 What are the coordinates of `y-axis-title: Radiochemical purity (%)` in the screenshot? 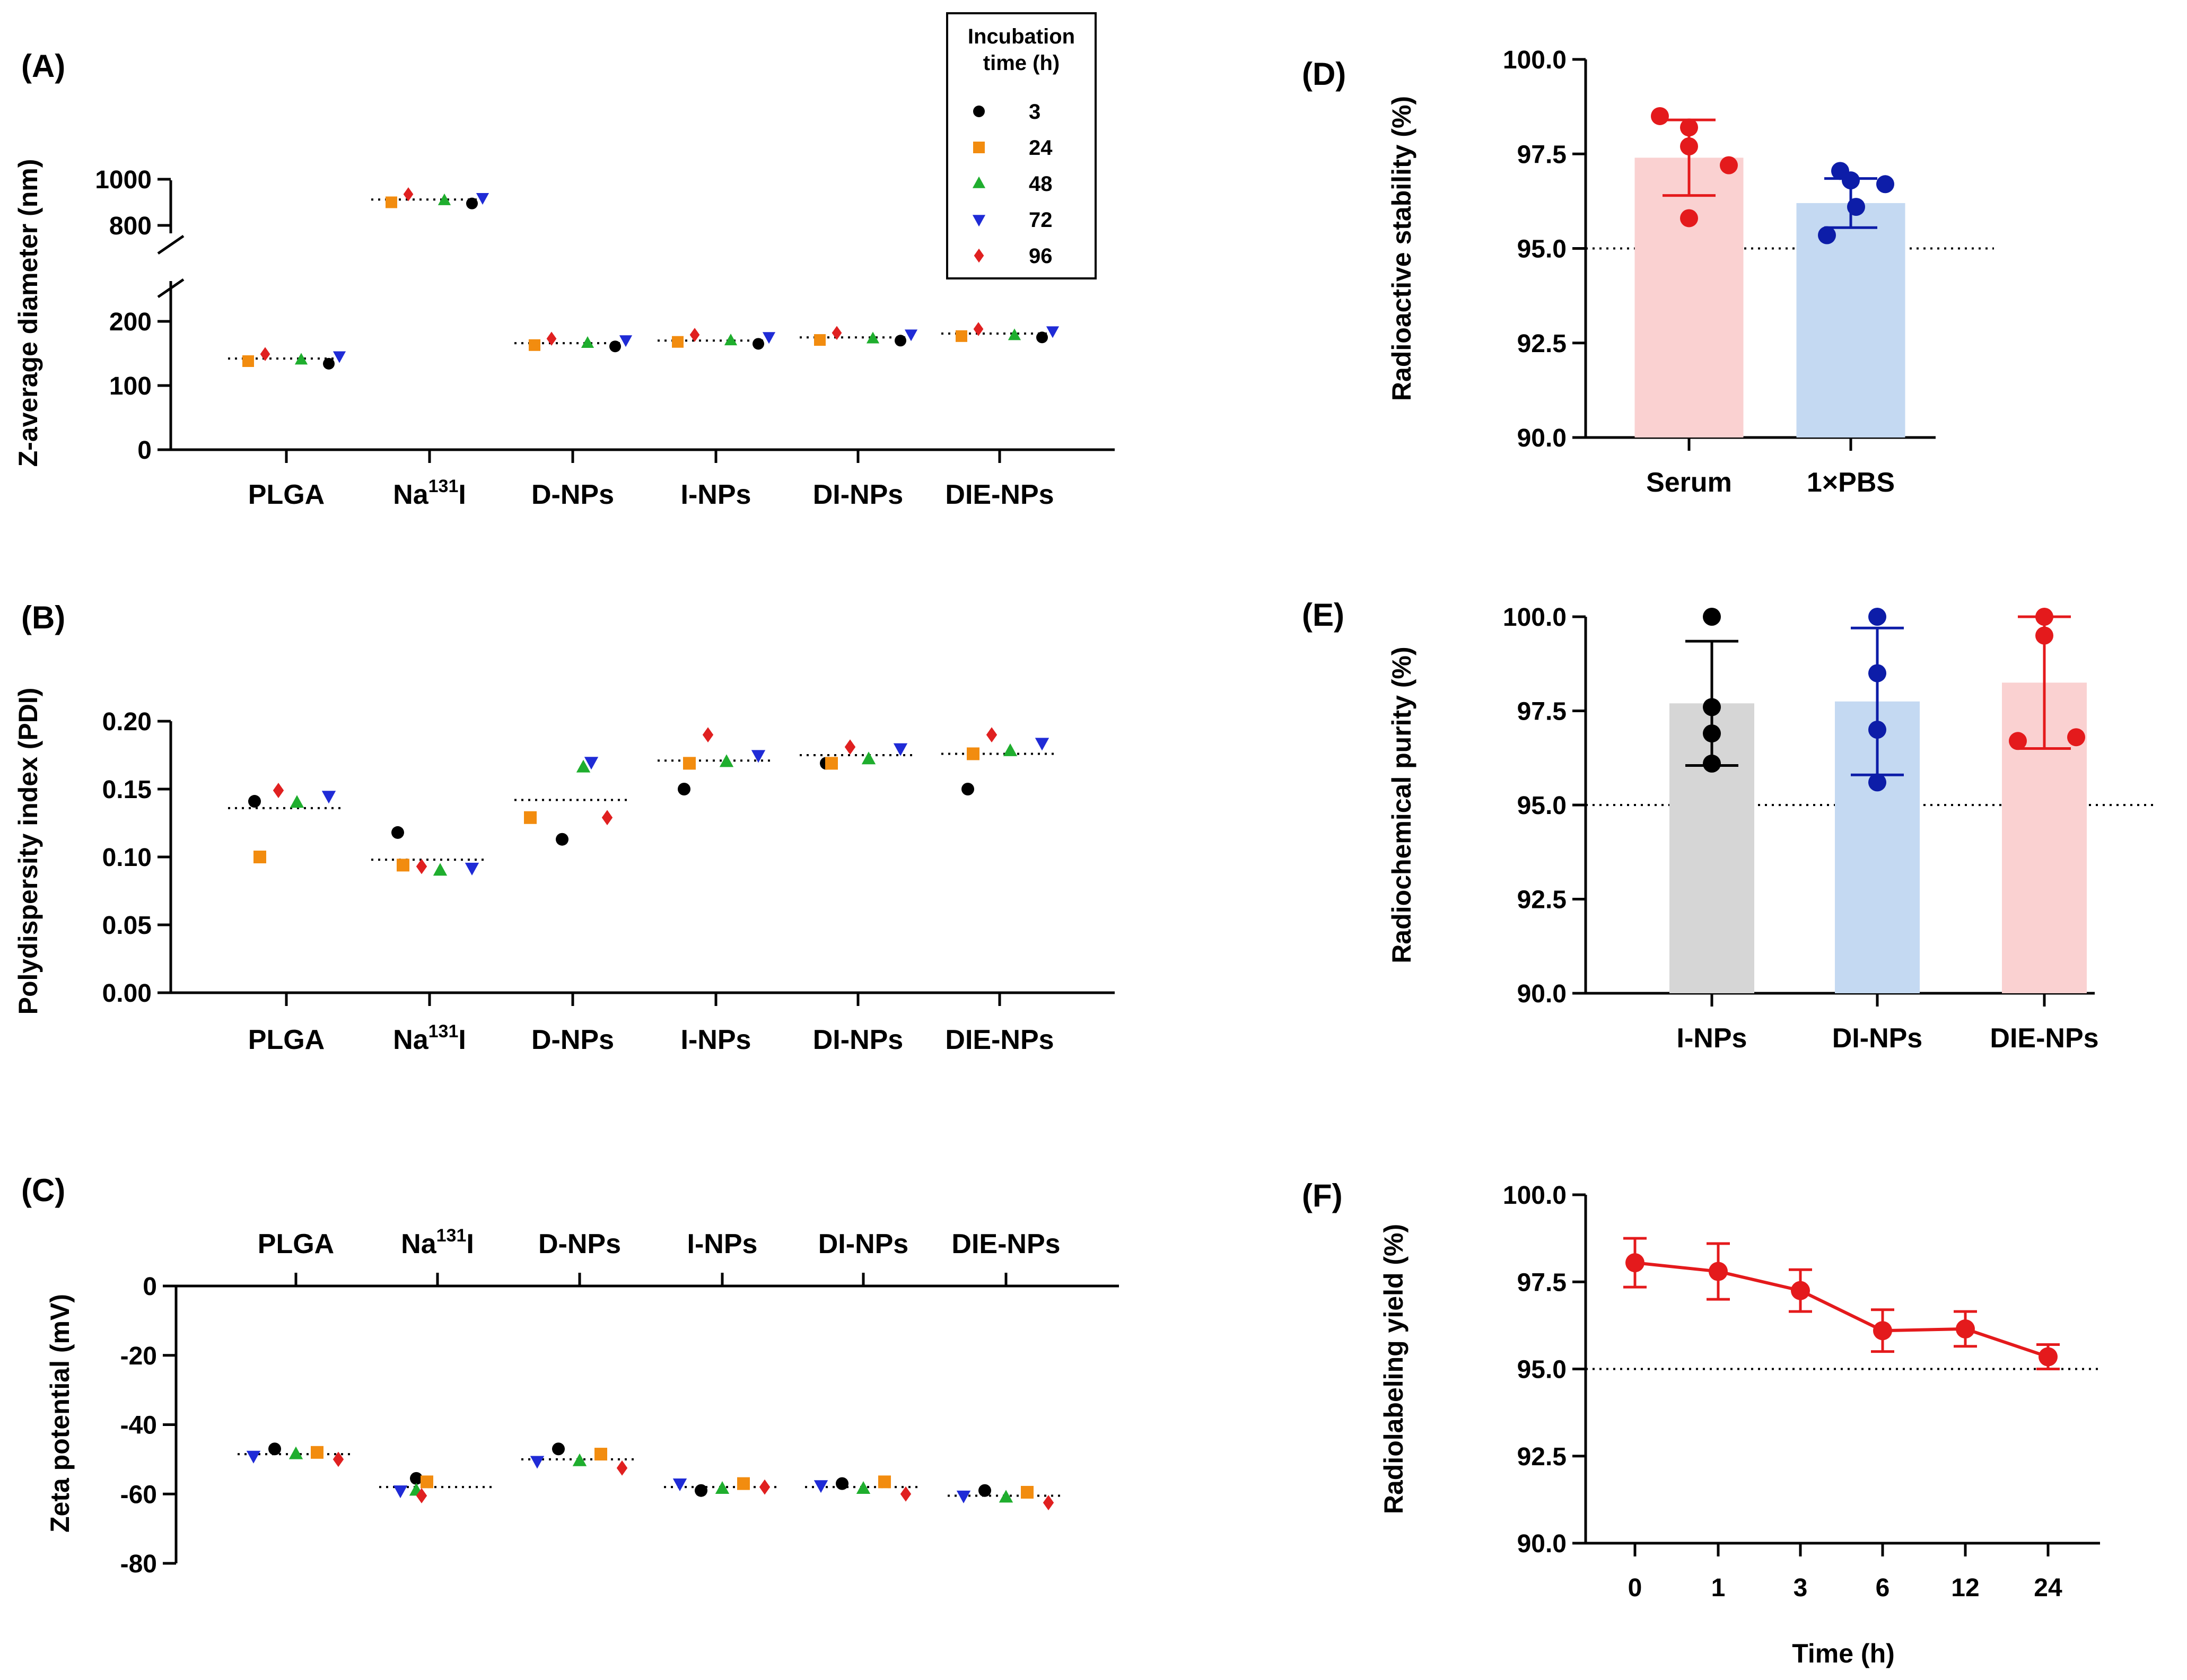 It's located at (1401, 804).